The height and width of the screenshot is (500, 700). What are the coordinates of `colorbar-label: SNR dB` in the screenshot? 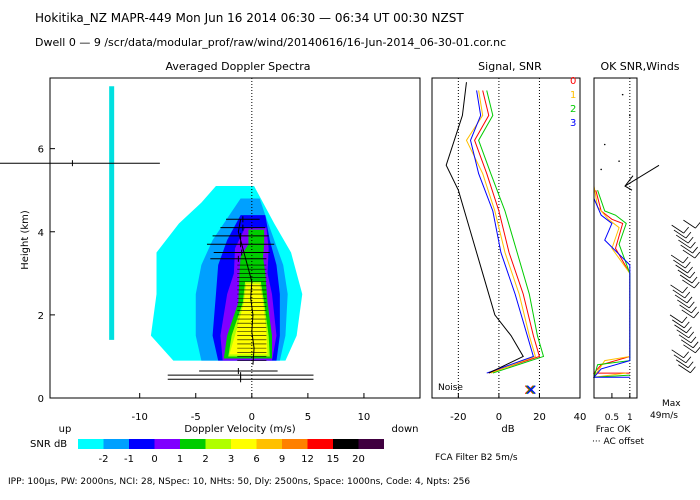 It's located at (48, 444).